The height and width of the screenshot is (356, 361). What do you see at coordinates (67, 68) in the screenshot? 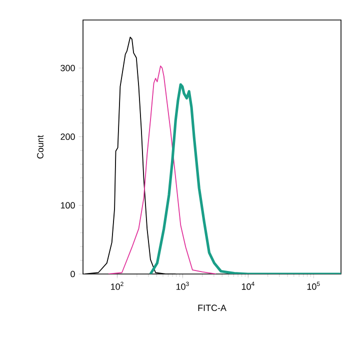
I see `y-tick-label: 300` at bounding box center [67, 68].